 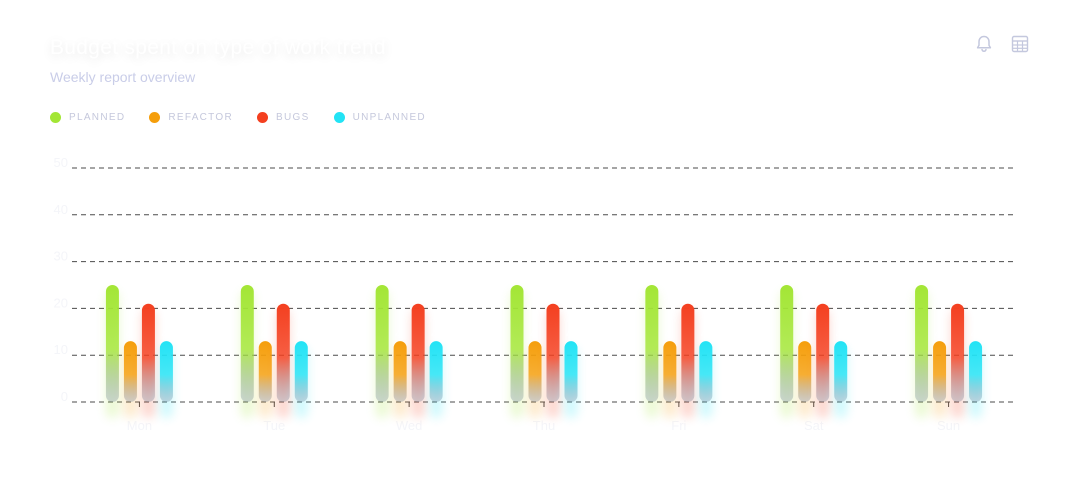 I want to click on notifications-button, so click(x=984, y=44).